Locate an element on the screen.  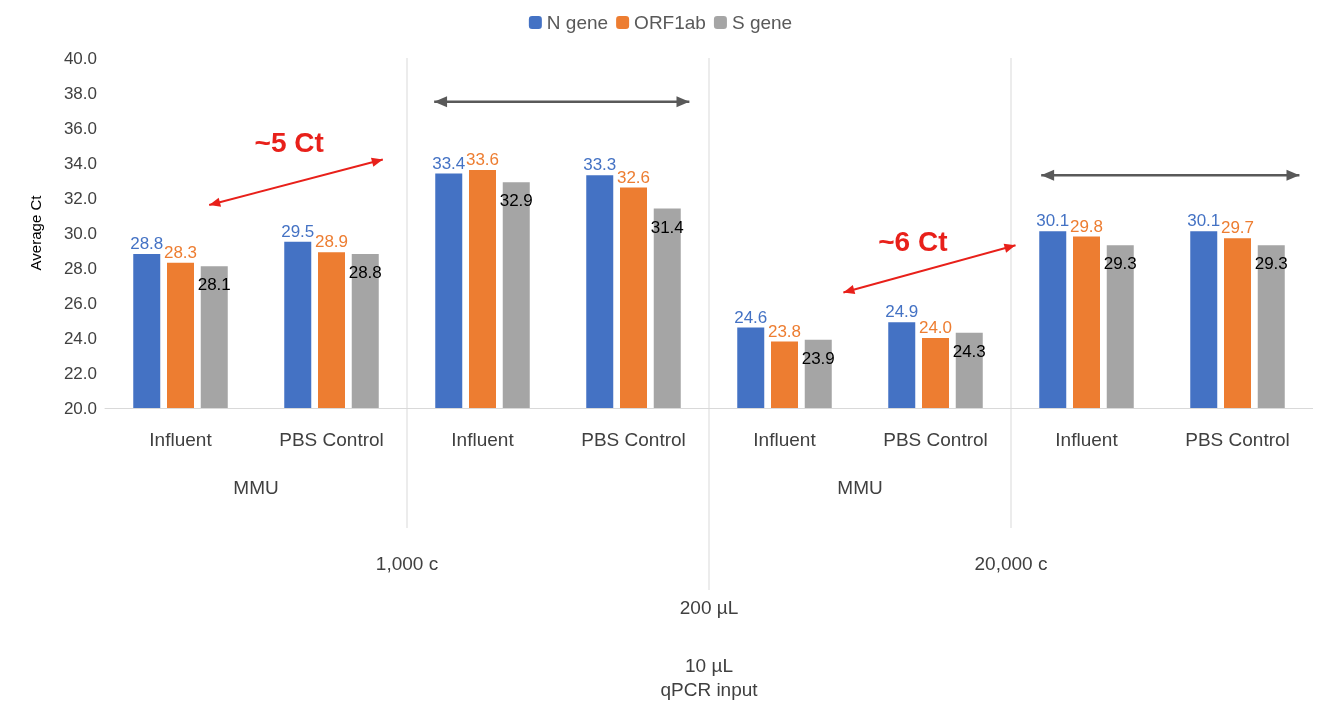
data-label: 33.3 is located at coordinates (600, 165).